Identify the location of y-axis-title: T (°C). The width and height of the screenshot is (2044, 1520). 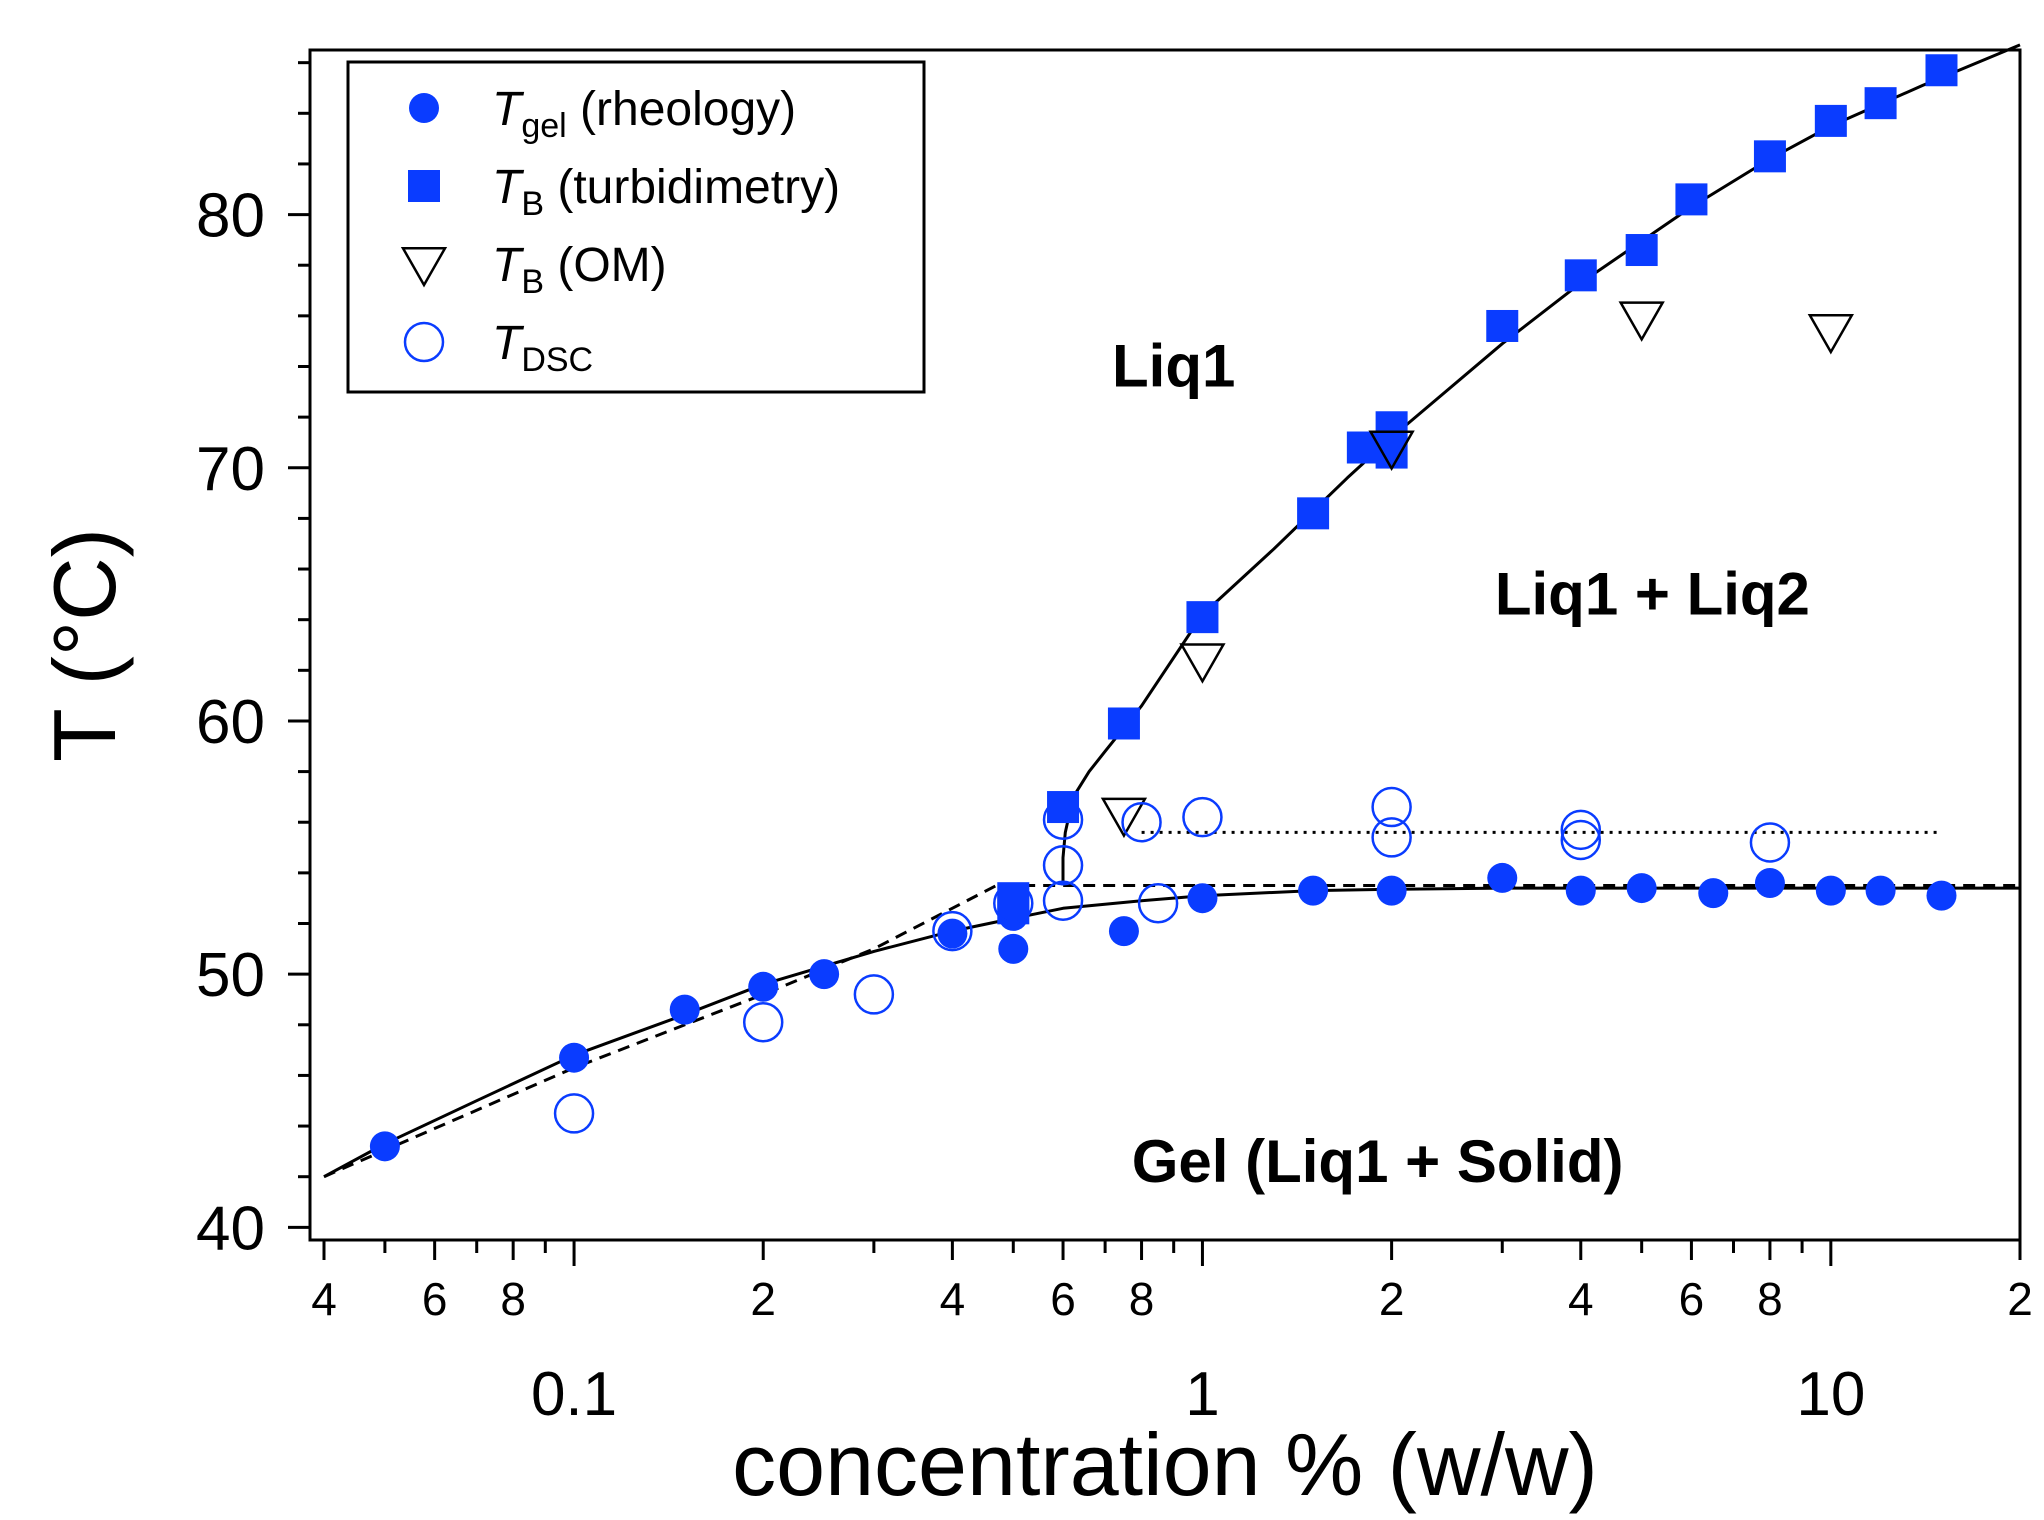
(84, 645).